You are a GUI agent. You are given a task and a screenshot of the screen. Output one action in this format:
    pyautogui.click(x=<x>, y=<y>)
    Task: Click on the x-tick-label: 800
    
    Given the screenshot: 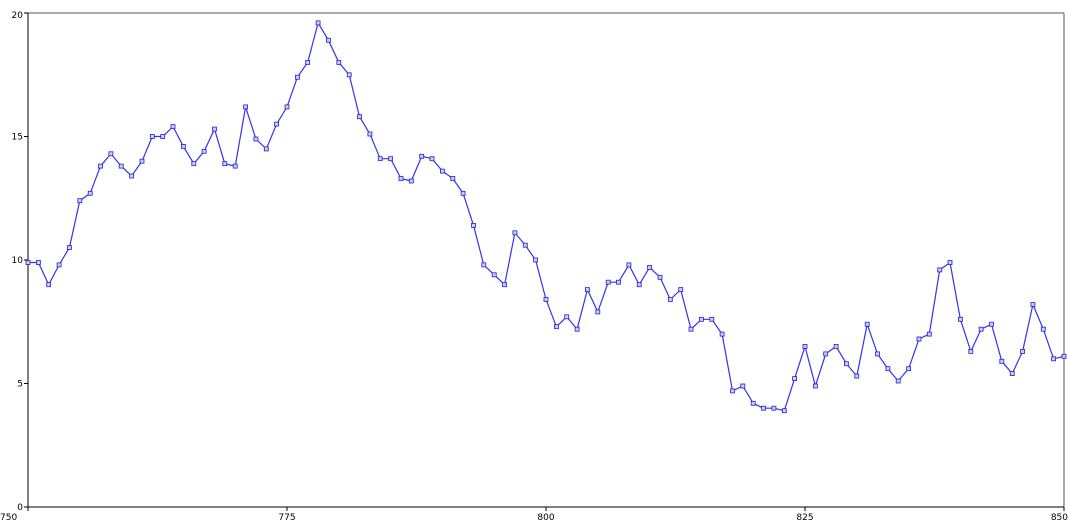 What is the action you would take?
    pyautogui.click(x=545, y=518)
    